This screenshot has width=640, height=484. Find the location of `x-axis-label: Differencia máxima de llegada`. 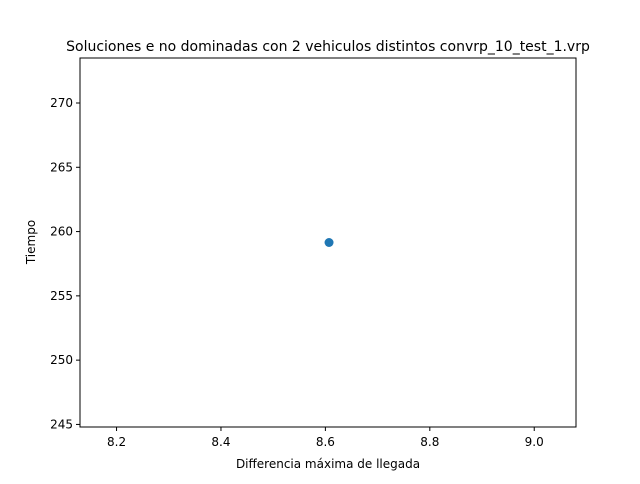

x-axis-label: Differencia máxima de llegada is located at coordinates (328, 464).